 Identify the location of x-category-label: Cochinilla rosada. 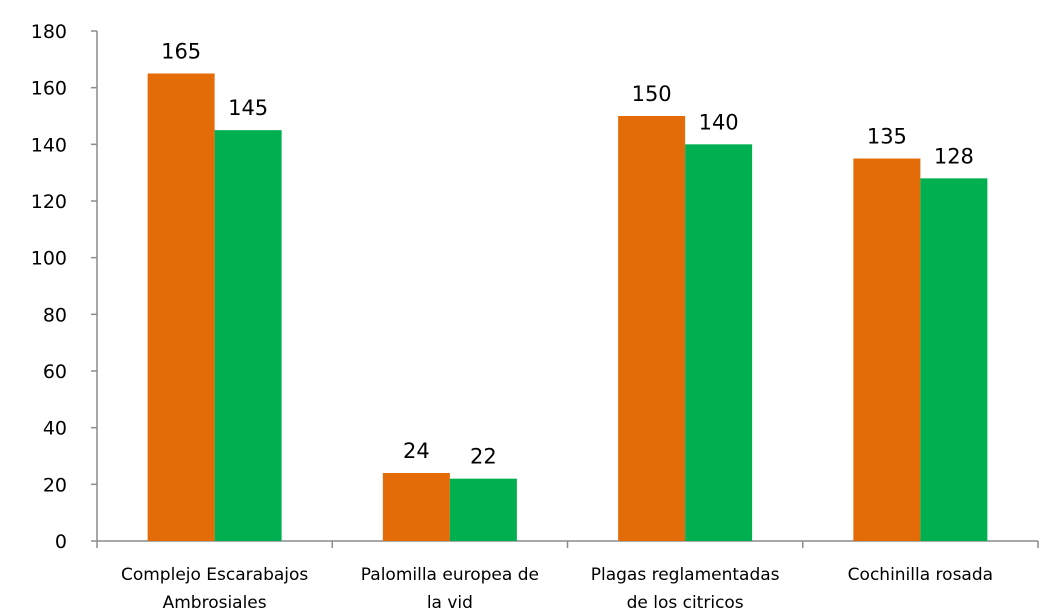
(920, 575).